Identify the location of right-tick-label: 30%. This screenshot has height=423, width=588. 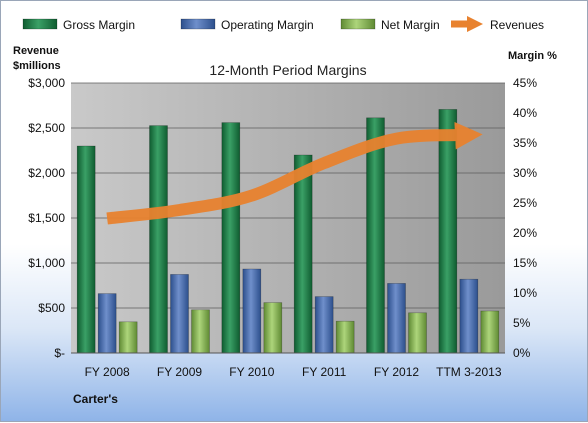
(525, 173).